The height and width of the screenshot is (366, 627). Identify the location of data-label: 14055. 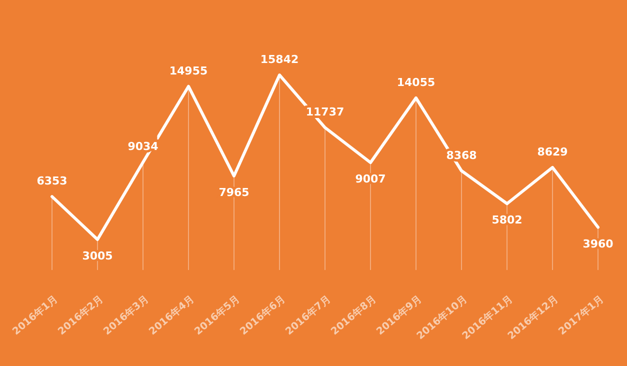
(416, 82).